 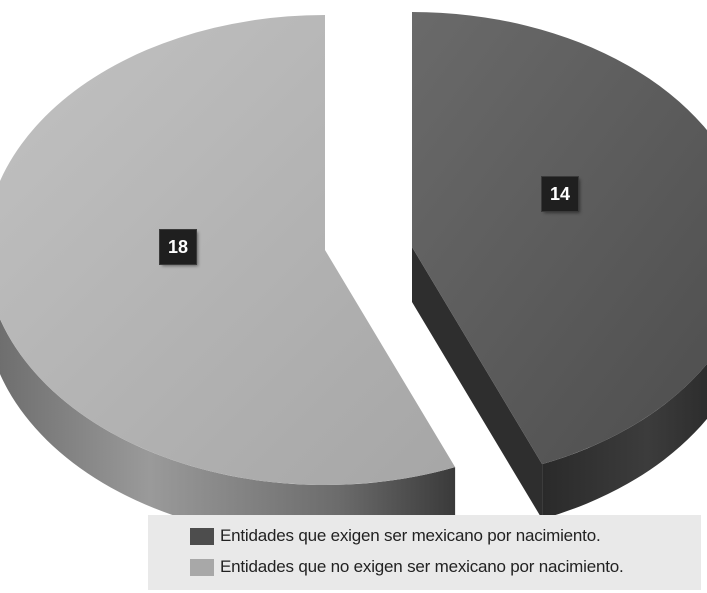 What do you see at coordinates (202, 567) in the screenshot?
I see `legend-swatch-light` at bounding box center [202, 567].